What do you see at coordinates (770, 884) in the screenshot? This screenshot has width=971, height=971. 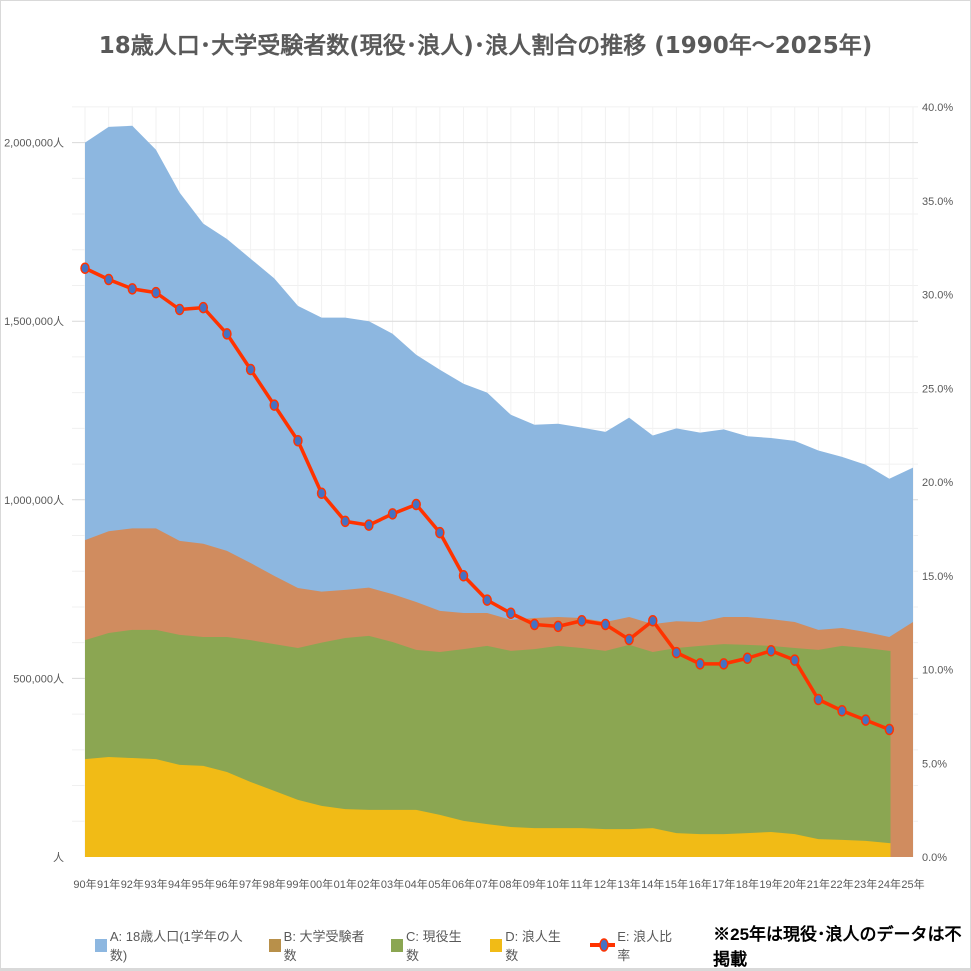 I see `x-tick-label: 19年` at bounding box center [770, 884].